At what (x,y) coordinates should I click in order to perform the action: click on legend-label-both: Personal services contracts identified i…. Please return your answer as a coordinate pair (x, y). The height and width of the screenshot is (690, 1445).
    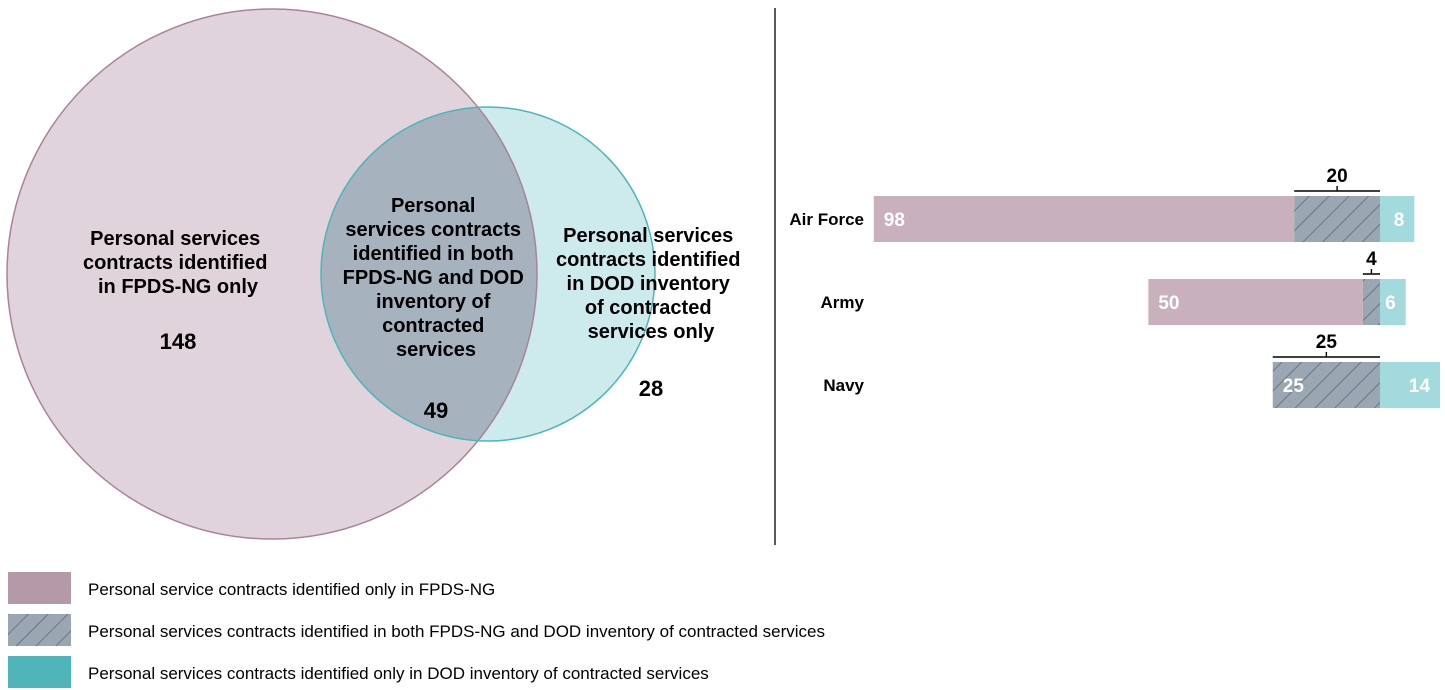
    Looking at the image, I should click on (456, 631).